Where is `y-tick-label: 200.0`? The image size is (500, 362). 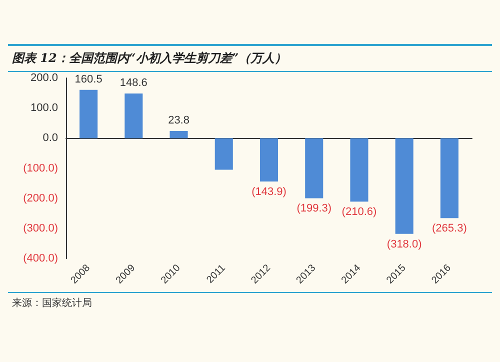 y-tick-label: 200.0 is located at coordinates (44, 78).